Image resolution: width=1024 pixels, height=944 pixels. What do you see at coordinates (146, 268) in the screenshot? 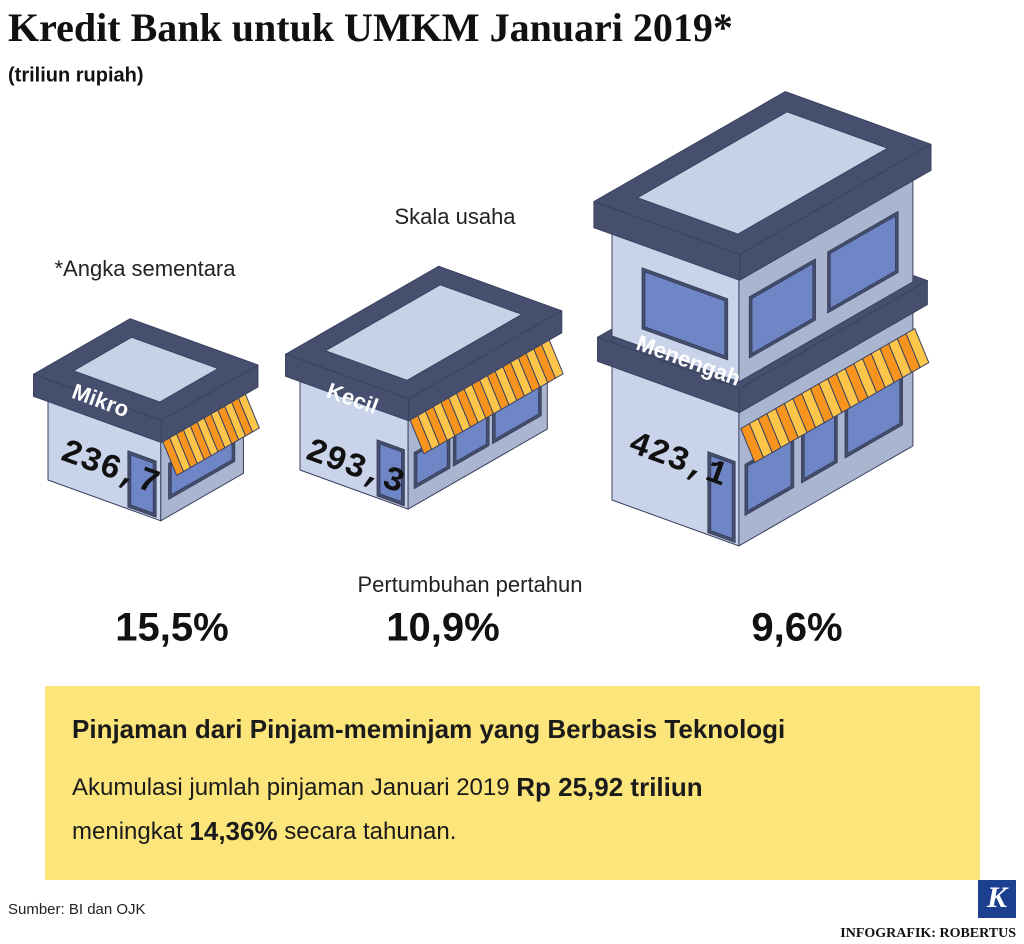
I see `note: *Angka sementara` at bounding box center [146, 268].